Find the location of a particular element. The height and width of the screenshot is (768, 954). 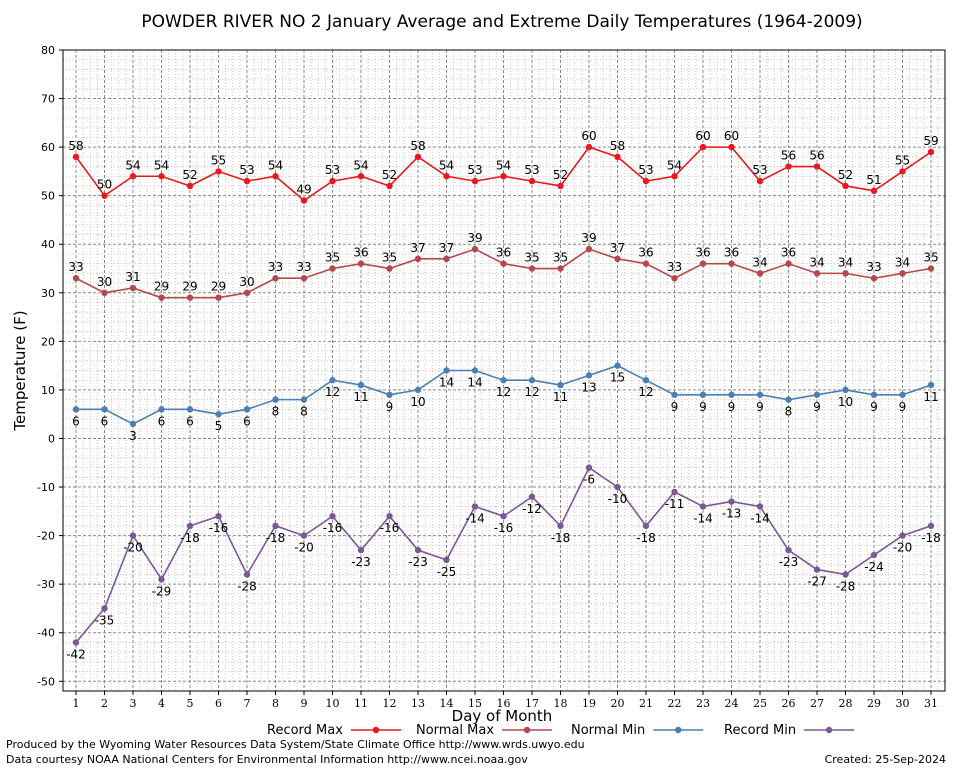

data-label: -14 is located at coordinates (760, 518).